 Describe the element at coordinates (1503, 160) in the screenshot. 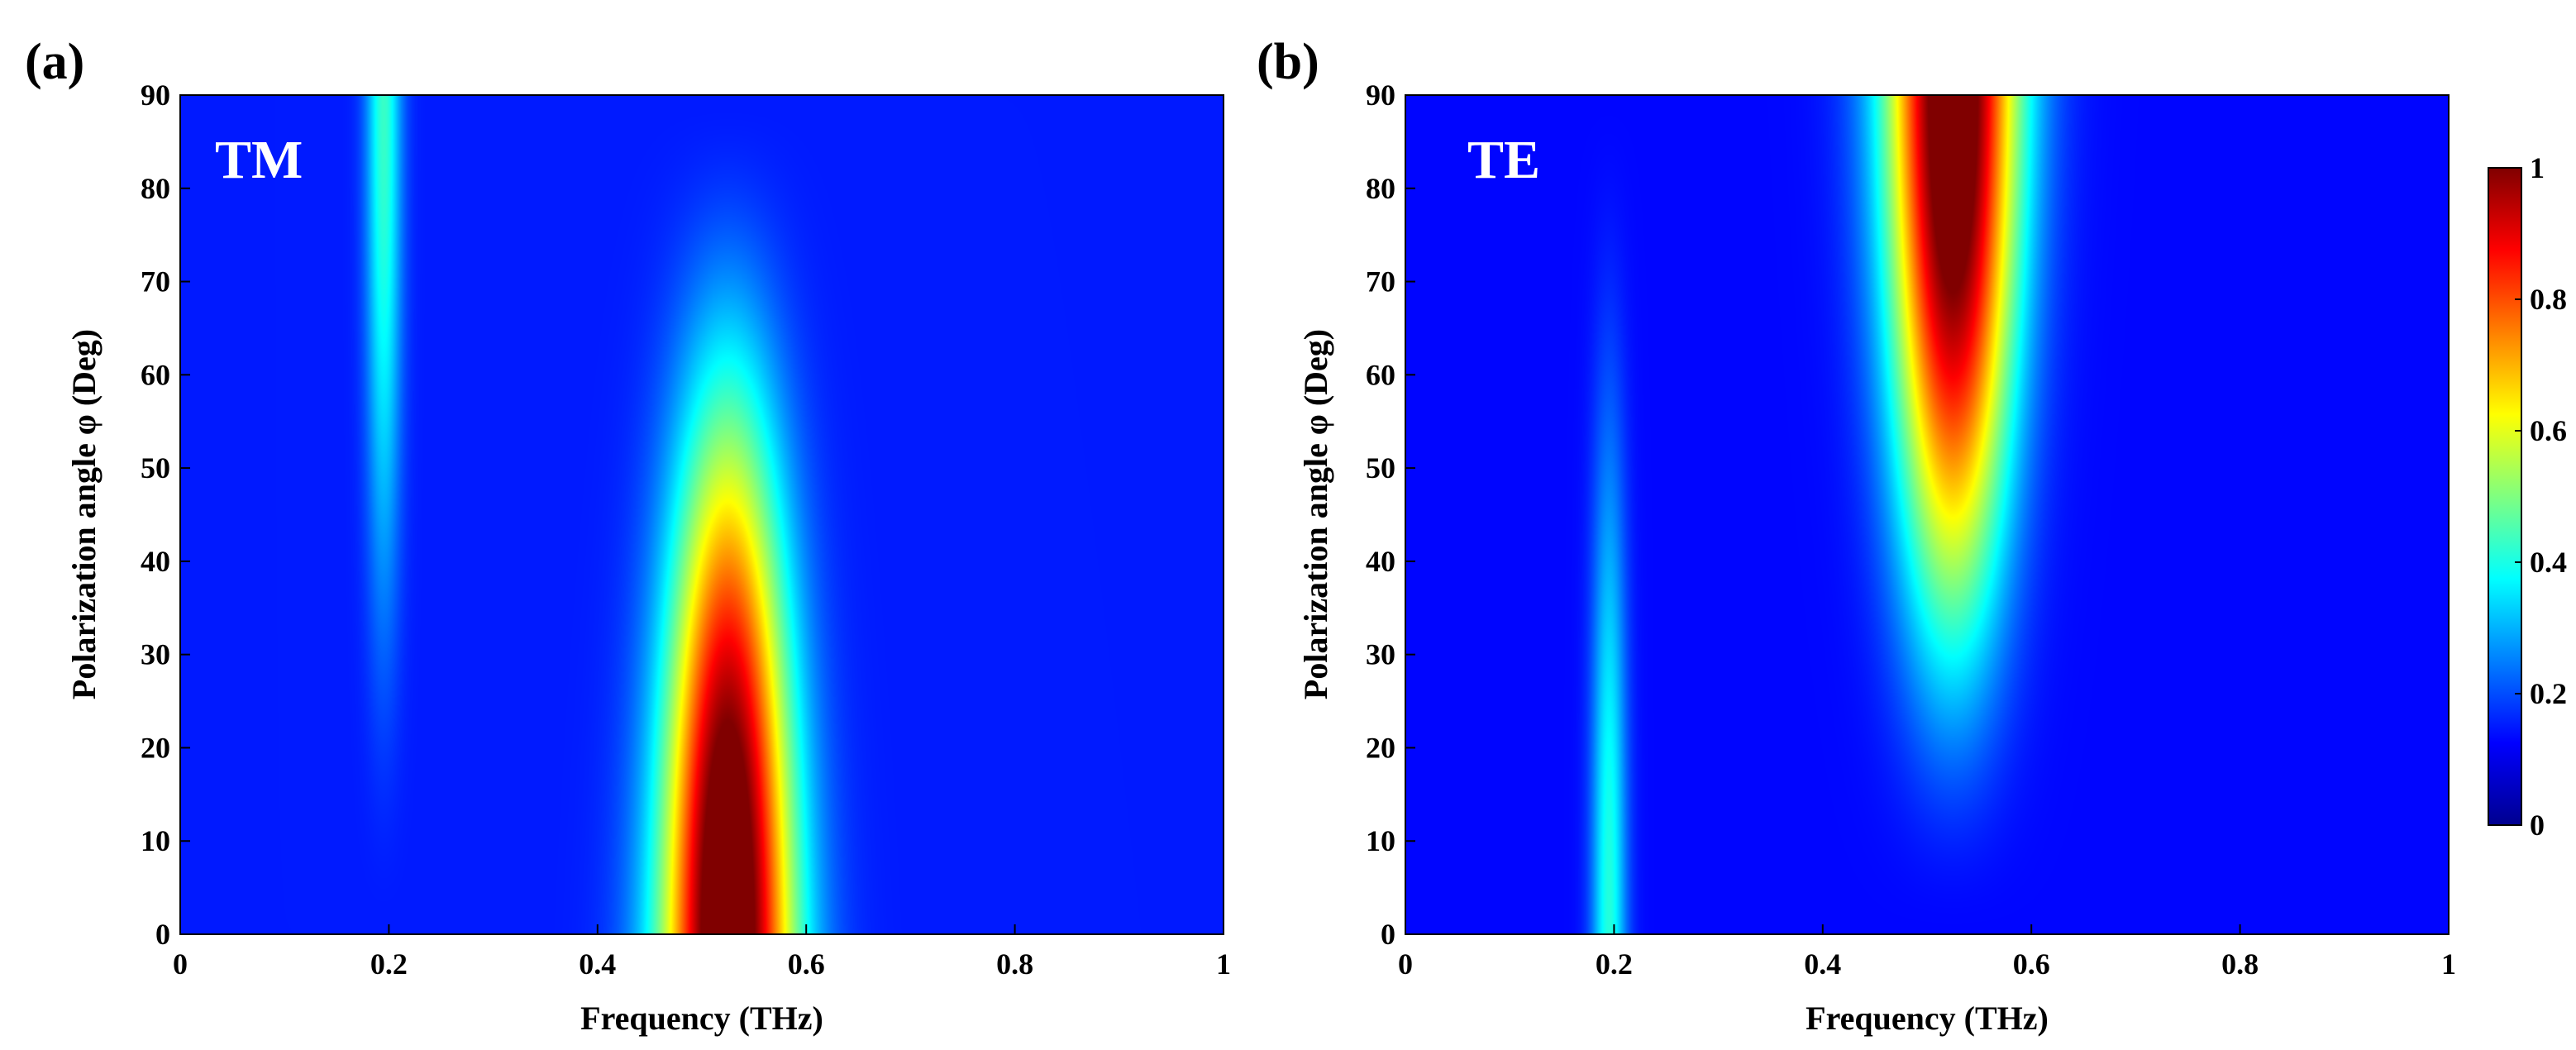

I see `panel-b-mode-label: TE` at that location.